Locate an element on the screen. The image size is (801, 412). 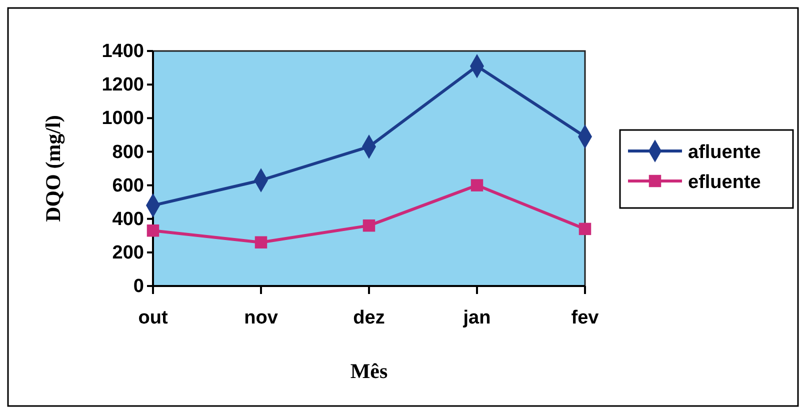
legend-label: afluente is located at coordinates (724, 152).